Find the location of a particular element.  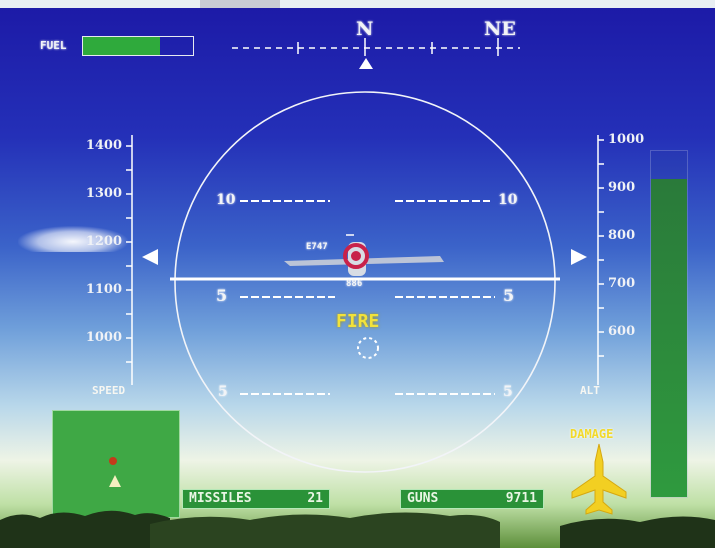

radar-enemy-blip-icon is located at coordinates (113, 461).